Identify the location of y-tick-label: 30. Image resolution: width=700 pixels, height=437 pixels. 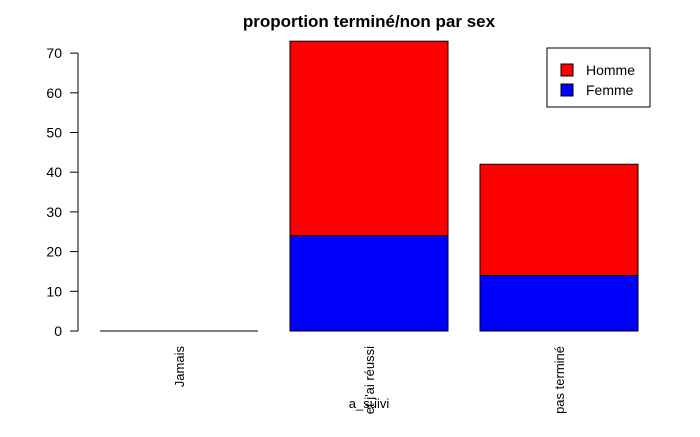
(54, 212).